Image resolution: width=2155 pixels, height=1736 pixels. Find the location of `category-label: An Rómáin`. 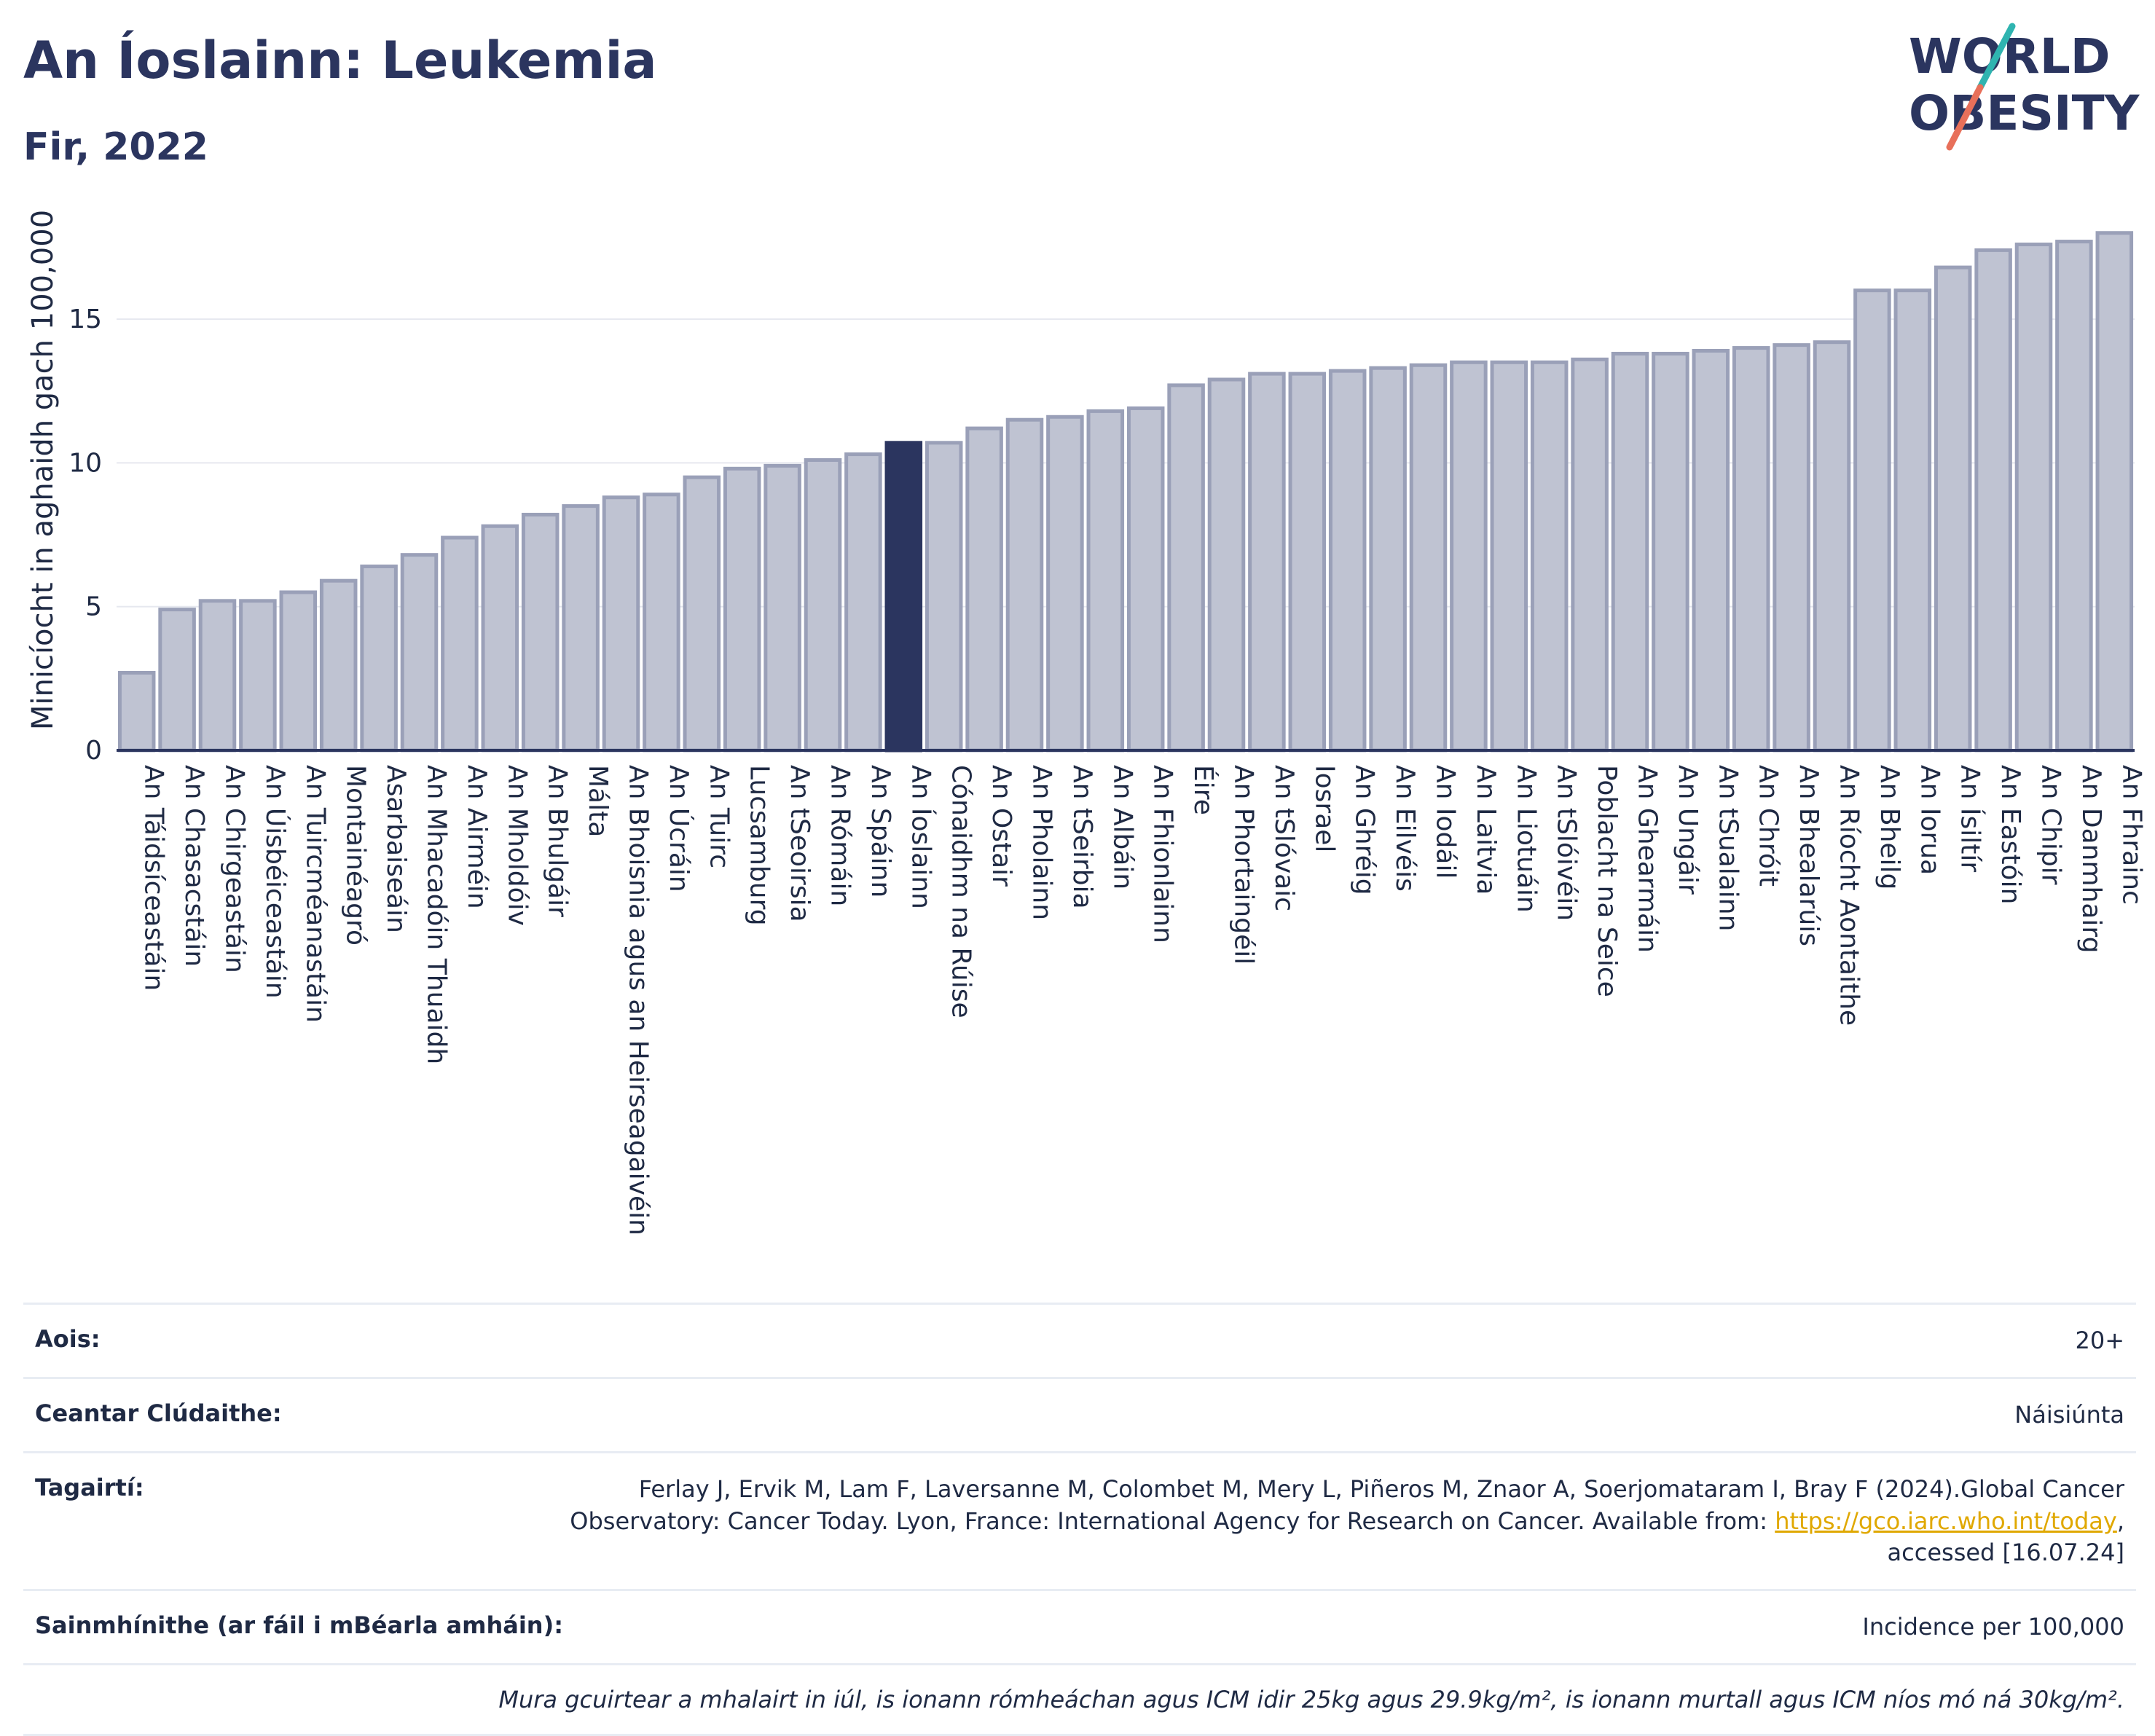

category-label: An Rómáin is located at coordinates (840, 835).